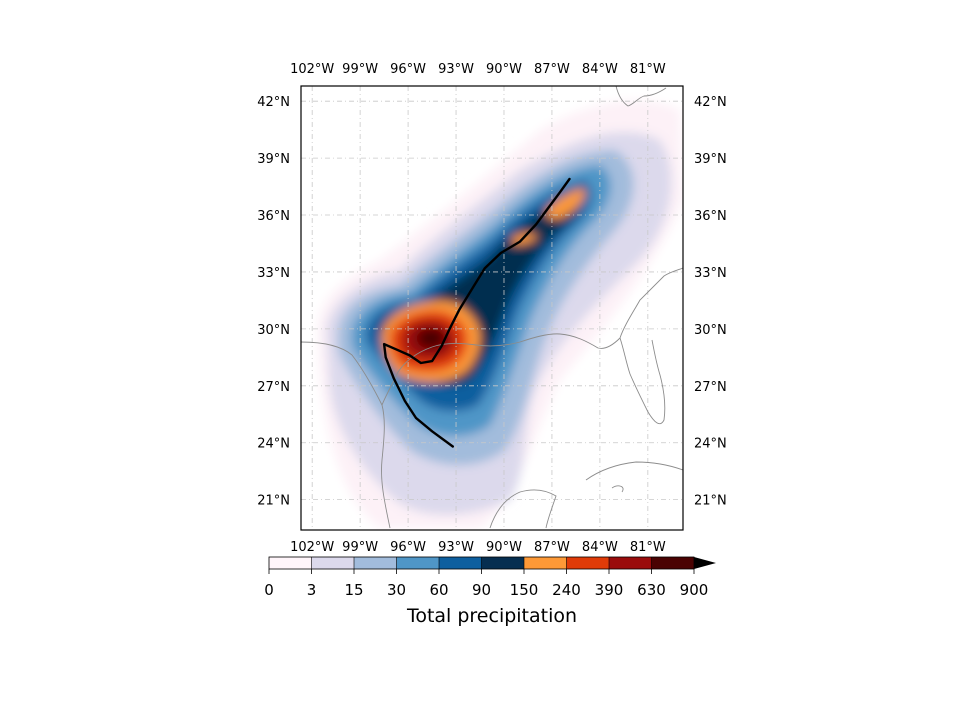 Image resolution: width=960 pixels, height=724 pixels. I want to click on longitude-label-bottom: 93°W, so click(456, 547).